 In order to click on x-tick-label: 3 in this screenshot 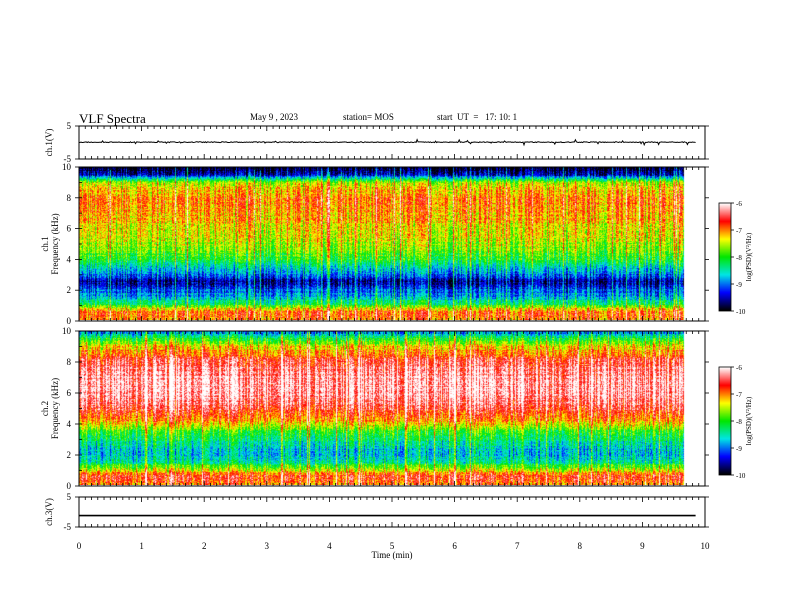, I will do `click(267, 546)`.